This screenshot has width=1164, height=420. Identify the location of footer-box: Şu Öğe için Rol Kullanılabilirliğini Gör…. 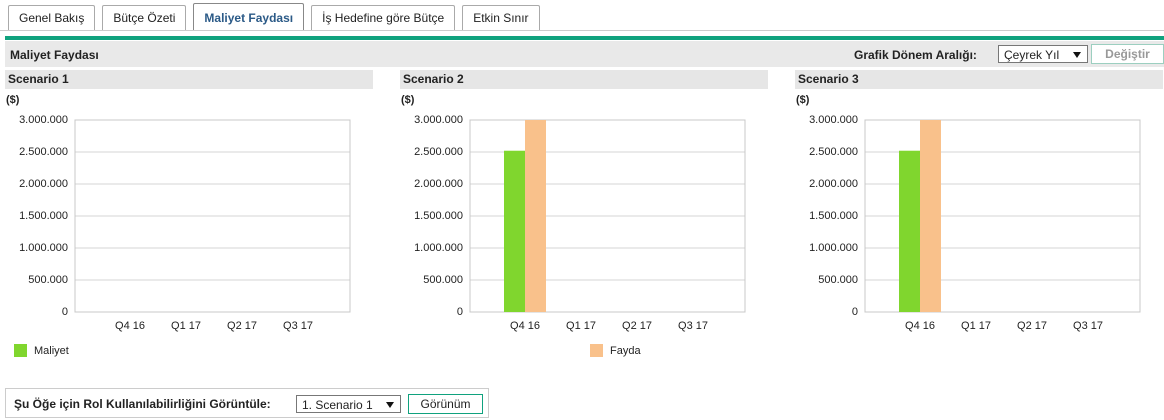
(247, 403).